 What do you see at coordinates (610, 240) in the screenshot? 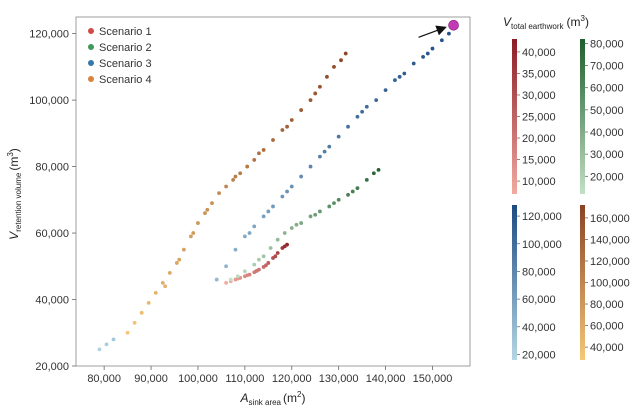
I see `colorbar-tick-label: 140,000` at bounding box center [610, 240].